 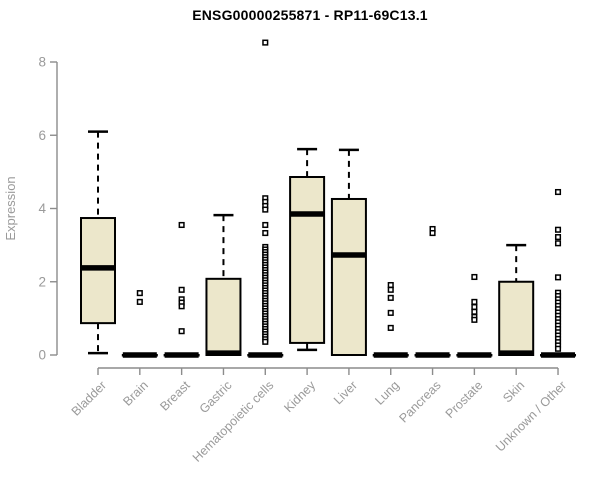 I want to click on box-gastric, so click(x=223, y=285).